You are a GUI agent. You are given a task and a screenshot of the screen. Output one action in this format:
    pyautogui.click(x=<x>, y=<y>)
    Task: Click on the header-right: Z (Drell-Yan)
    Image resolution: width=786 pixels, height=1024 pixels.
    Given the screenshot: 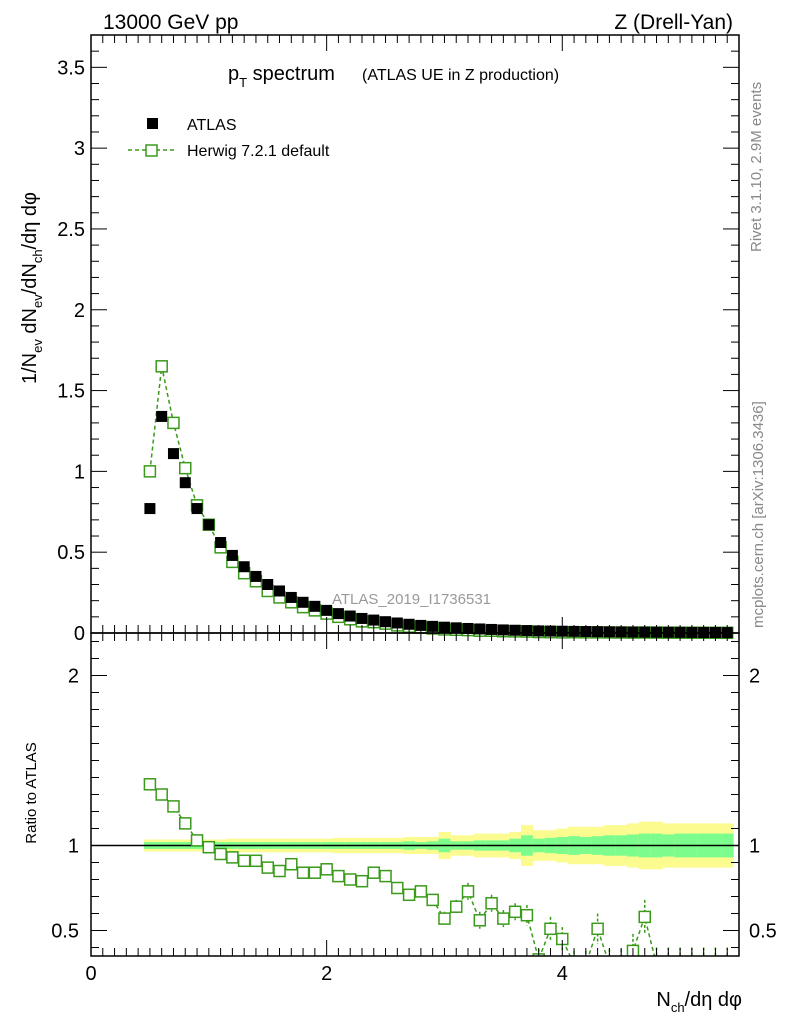 What is the action you would take?
    pyautogui.click(x=673, y=22)
    